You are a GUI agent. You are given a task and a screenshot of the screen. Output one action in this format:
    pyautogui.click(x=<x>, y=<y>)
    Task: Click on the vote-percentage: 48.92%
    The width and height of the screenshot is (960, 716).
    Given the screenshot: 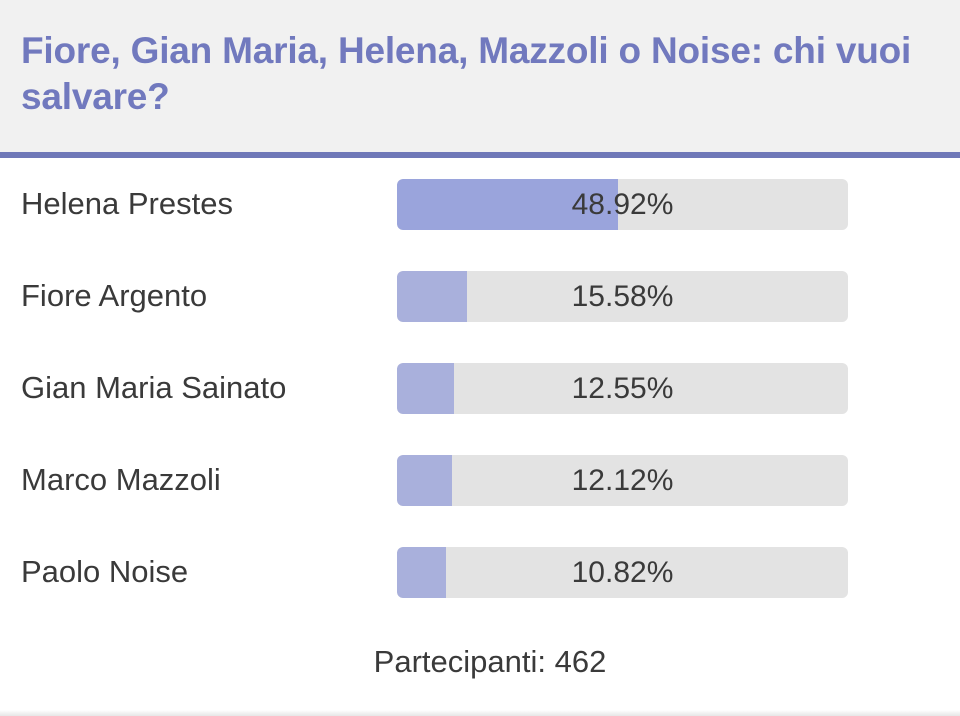 What is the action you would take?
    pyautogui.click(x=622, y=204)
    